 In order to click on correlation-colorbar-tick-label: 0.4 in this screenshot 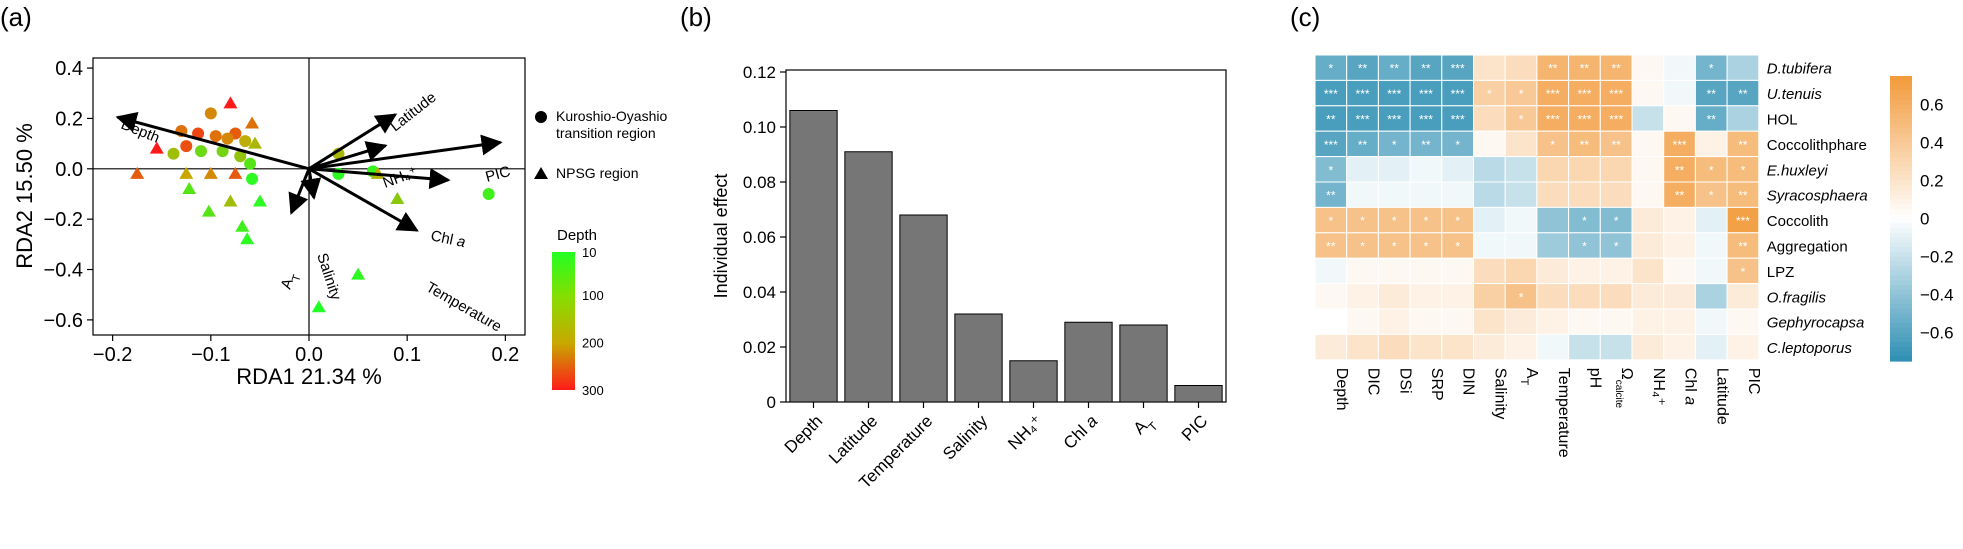, I will do `click(1932, 143)`.